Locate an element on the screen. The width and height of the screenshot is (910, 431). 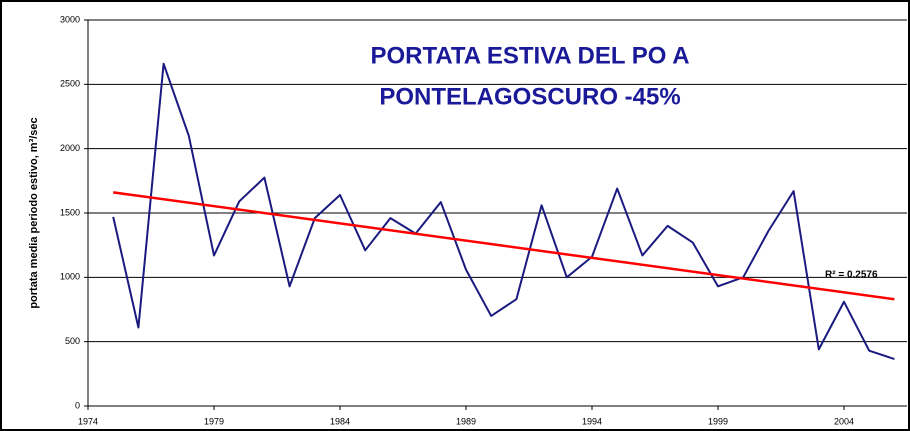
annotation: R² = 0.2576 is located at coordinates (851, 275).